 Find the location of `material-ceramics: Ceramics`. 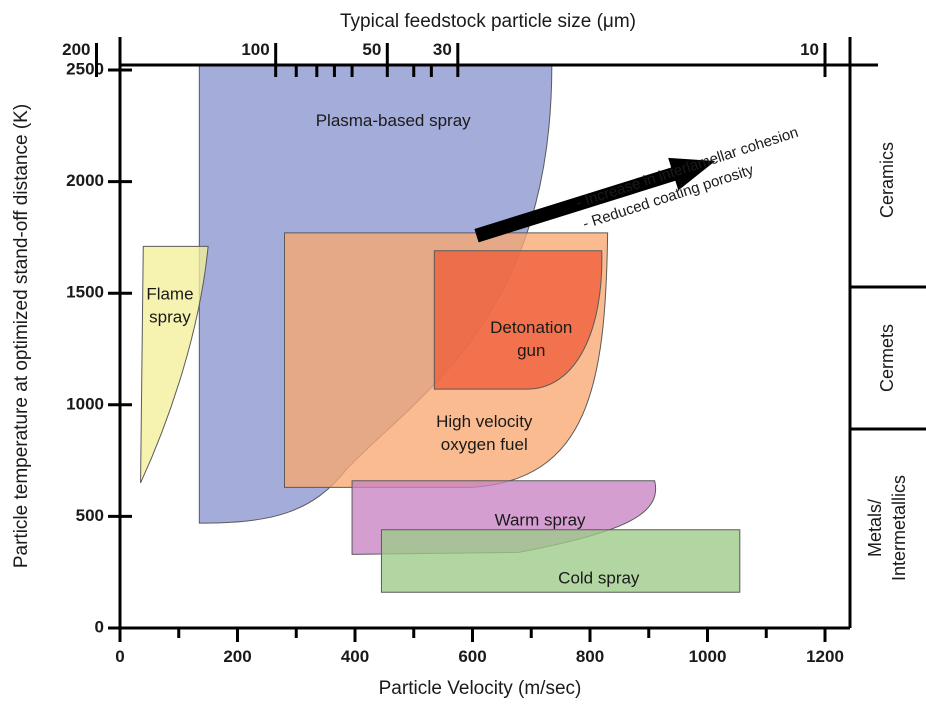

material-ceramics: Ceramics is located at coordinates (887, 180).